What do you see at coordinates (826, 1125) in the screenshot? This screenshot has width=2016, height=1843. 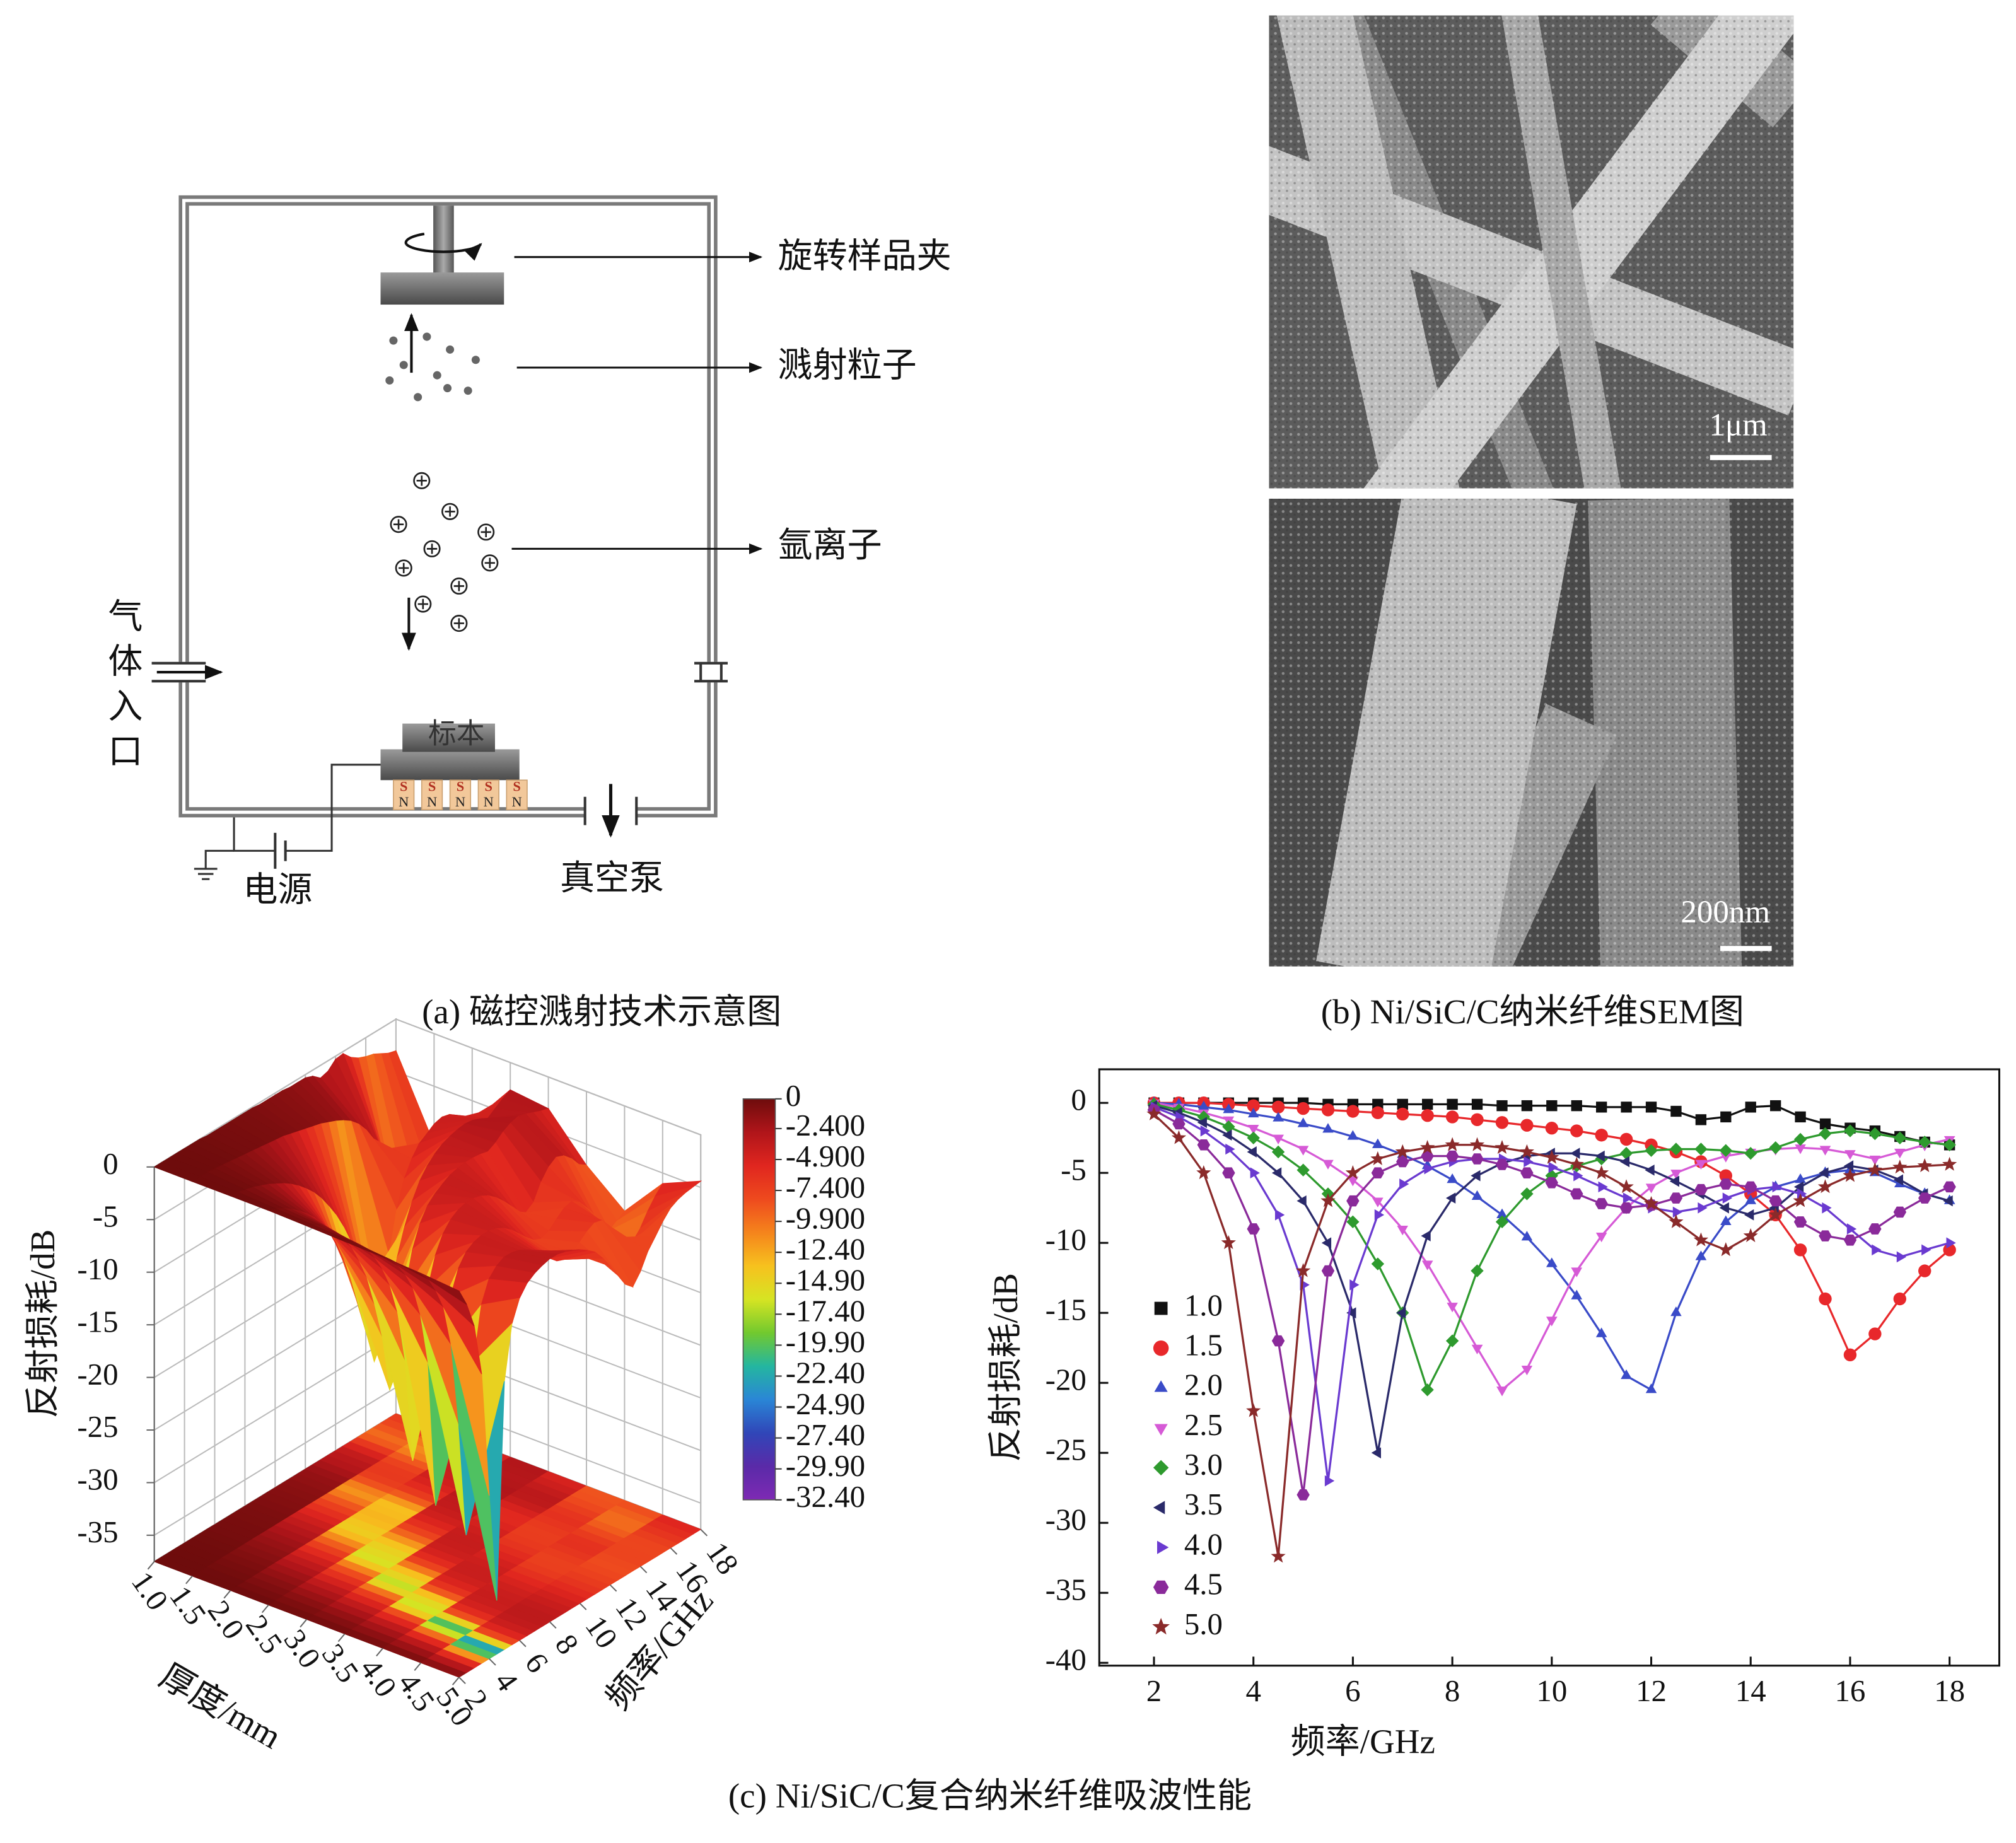 I see `colorbar-tick-label: -2.400` at bounding box center [826, 1125].